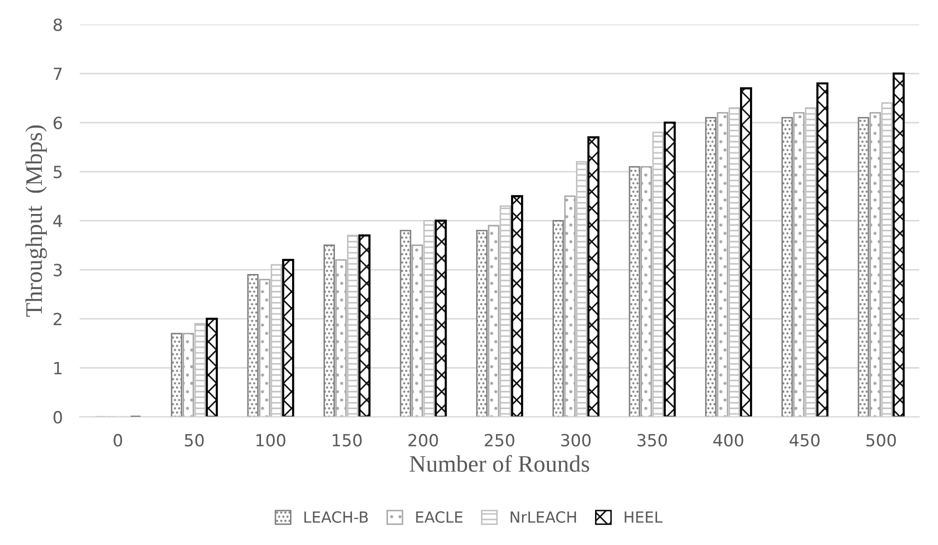  Describe the element at coordinates (881, 440) in the screenshot. I see `x-tick-label: 500` at that location.